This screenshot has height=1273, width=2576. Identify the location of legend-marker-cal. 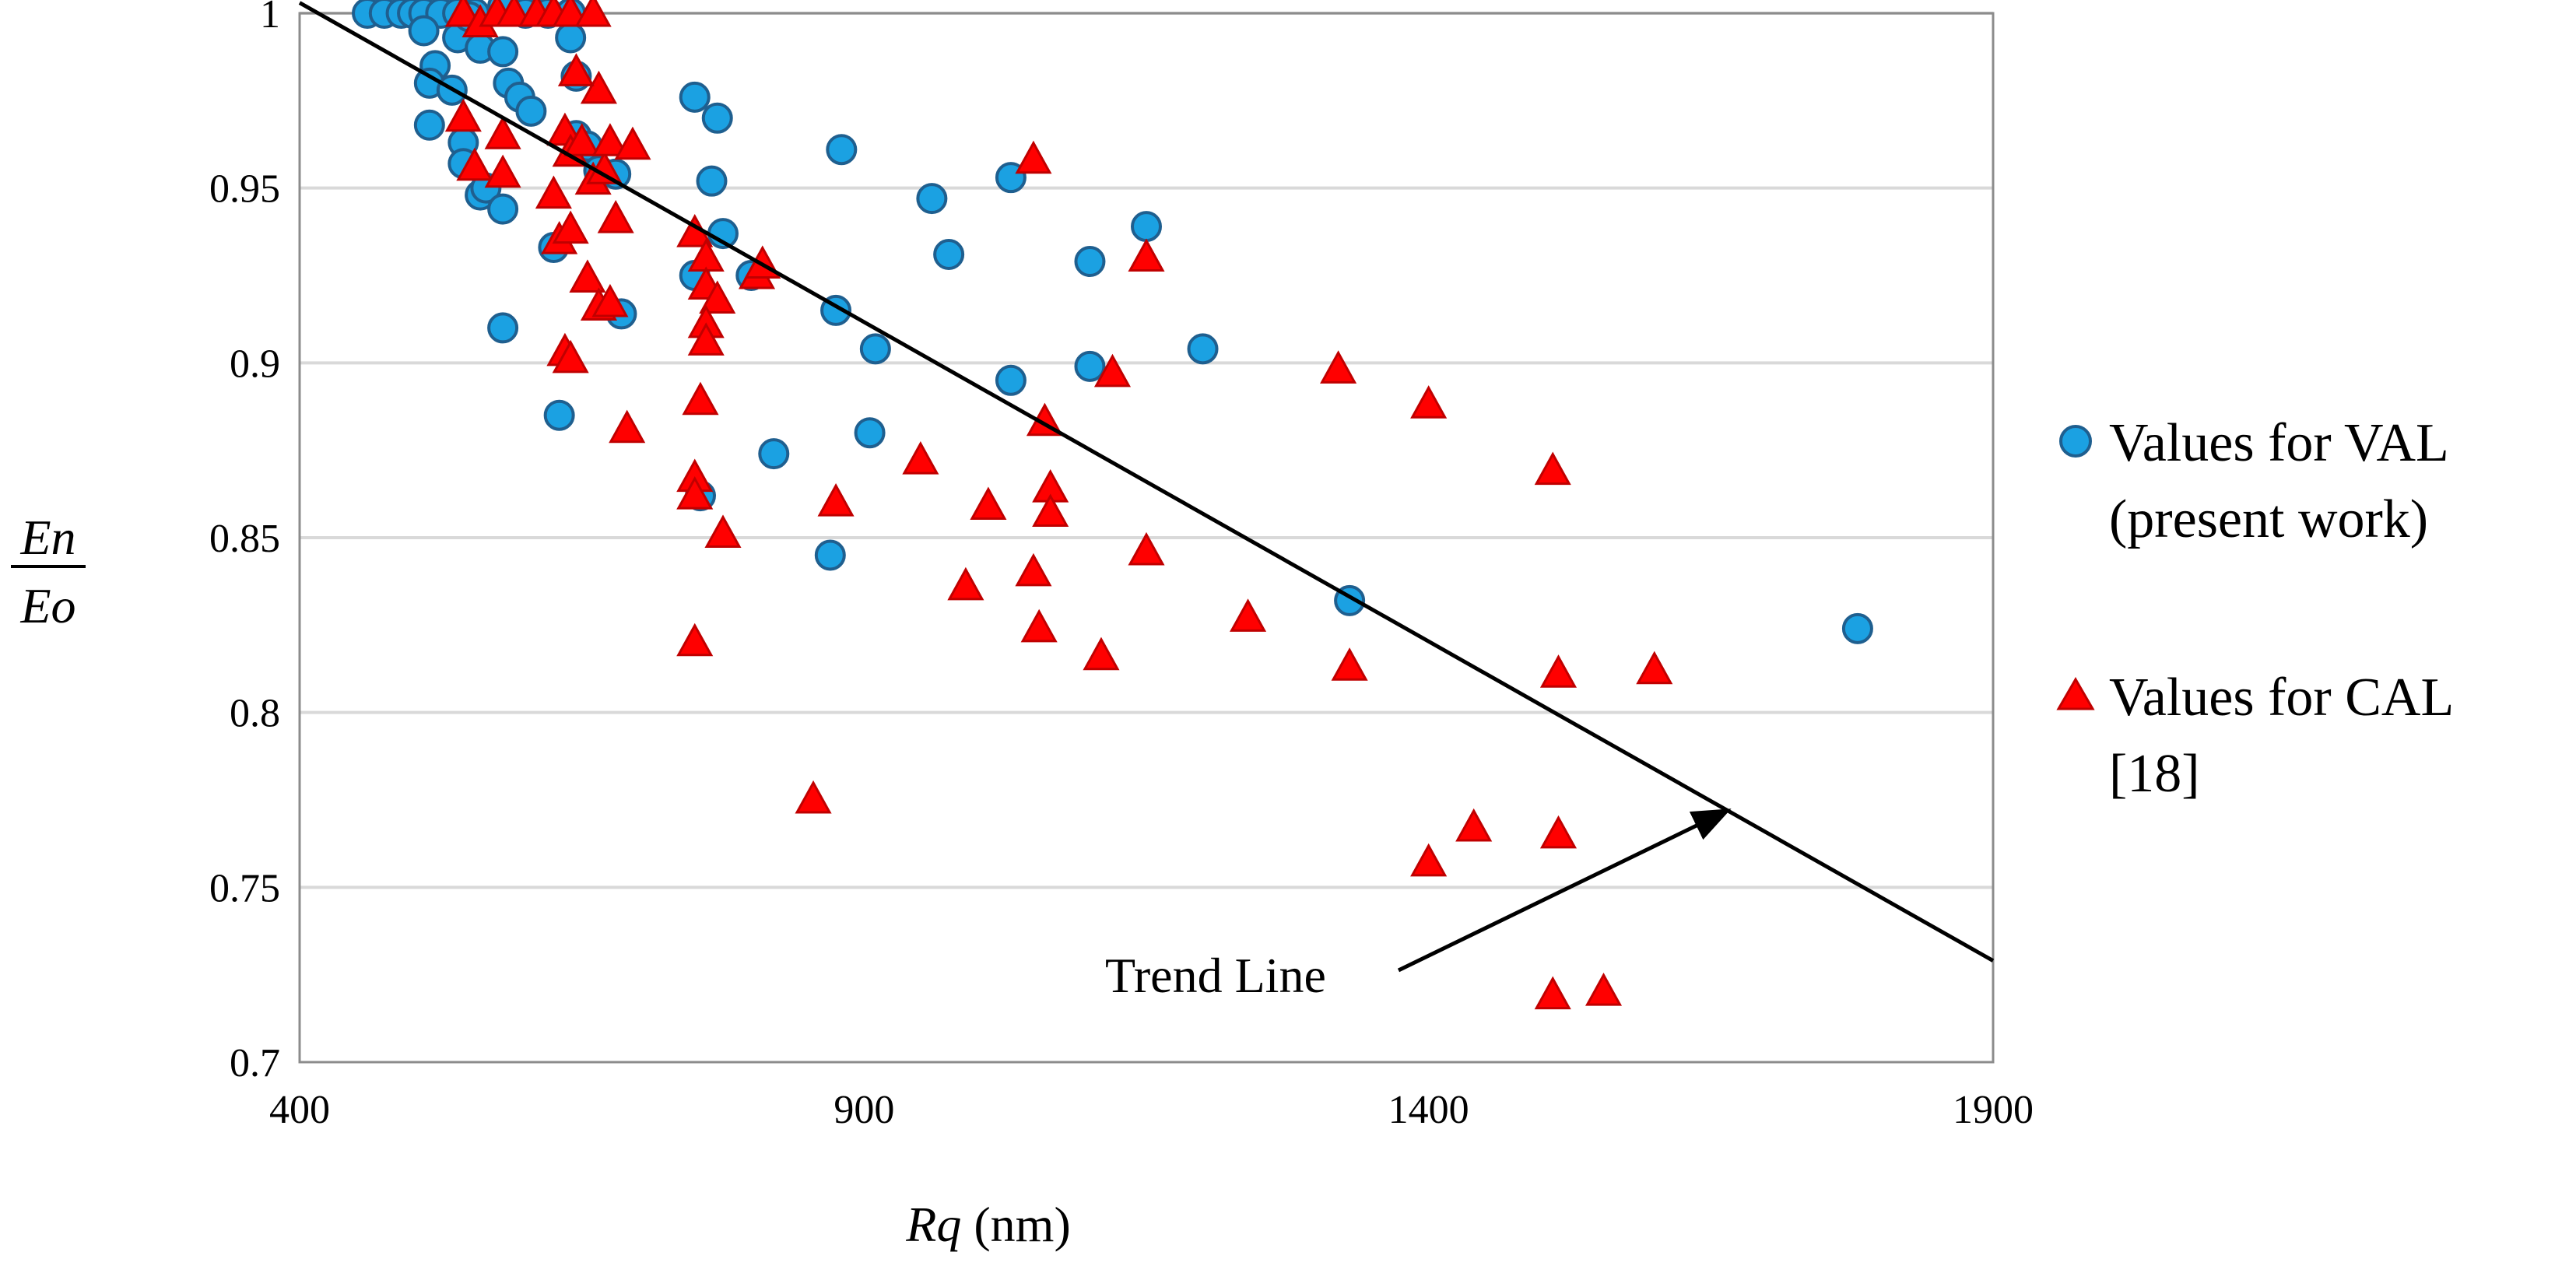
(2076, 693).